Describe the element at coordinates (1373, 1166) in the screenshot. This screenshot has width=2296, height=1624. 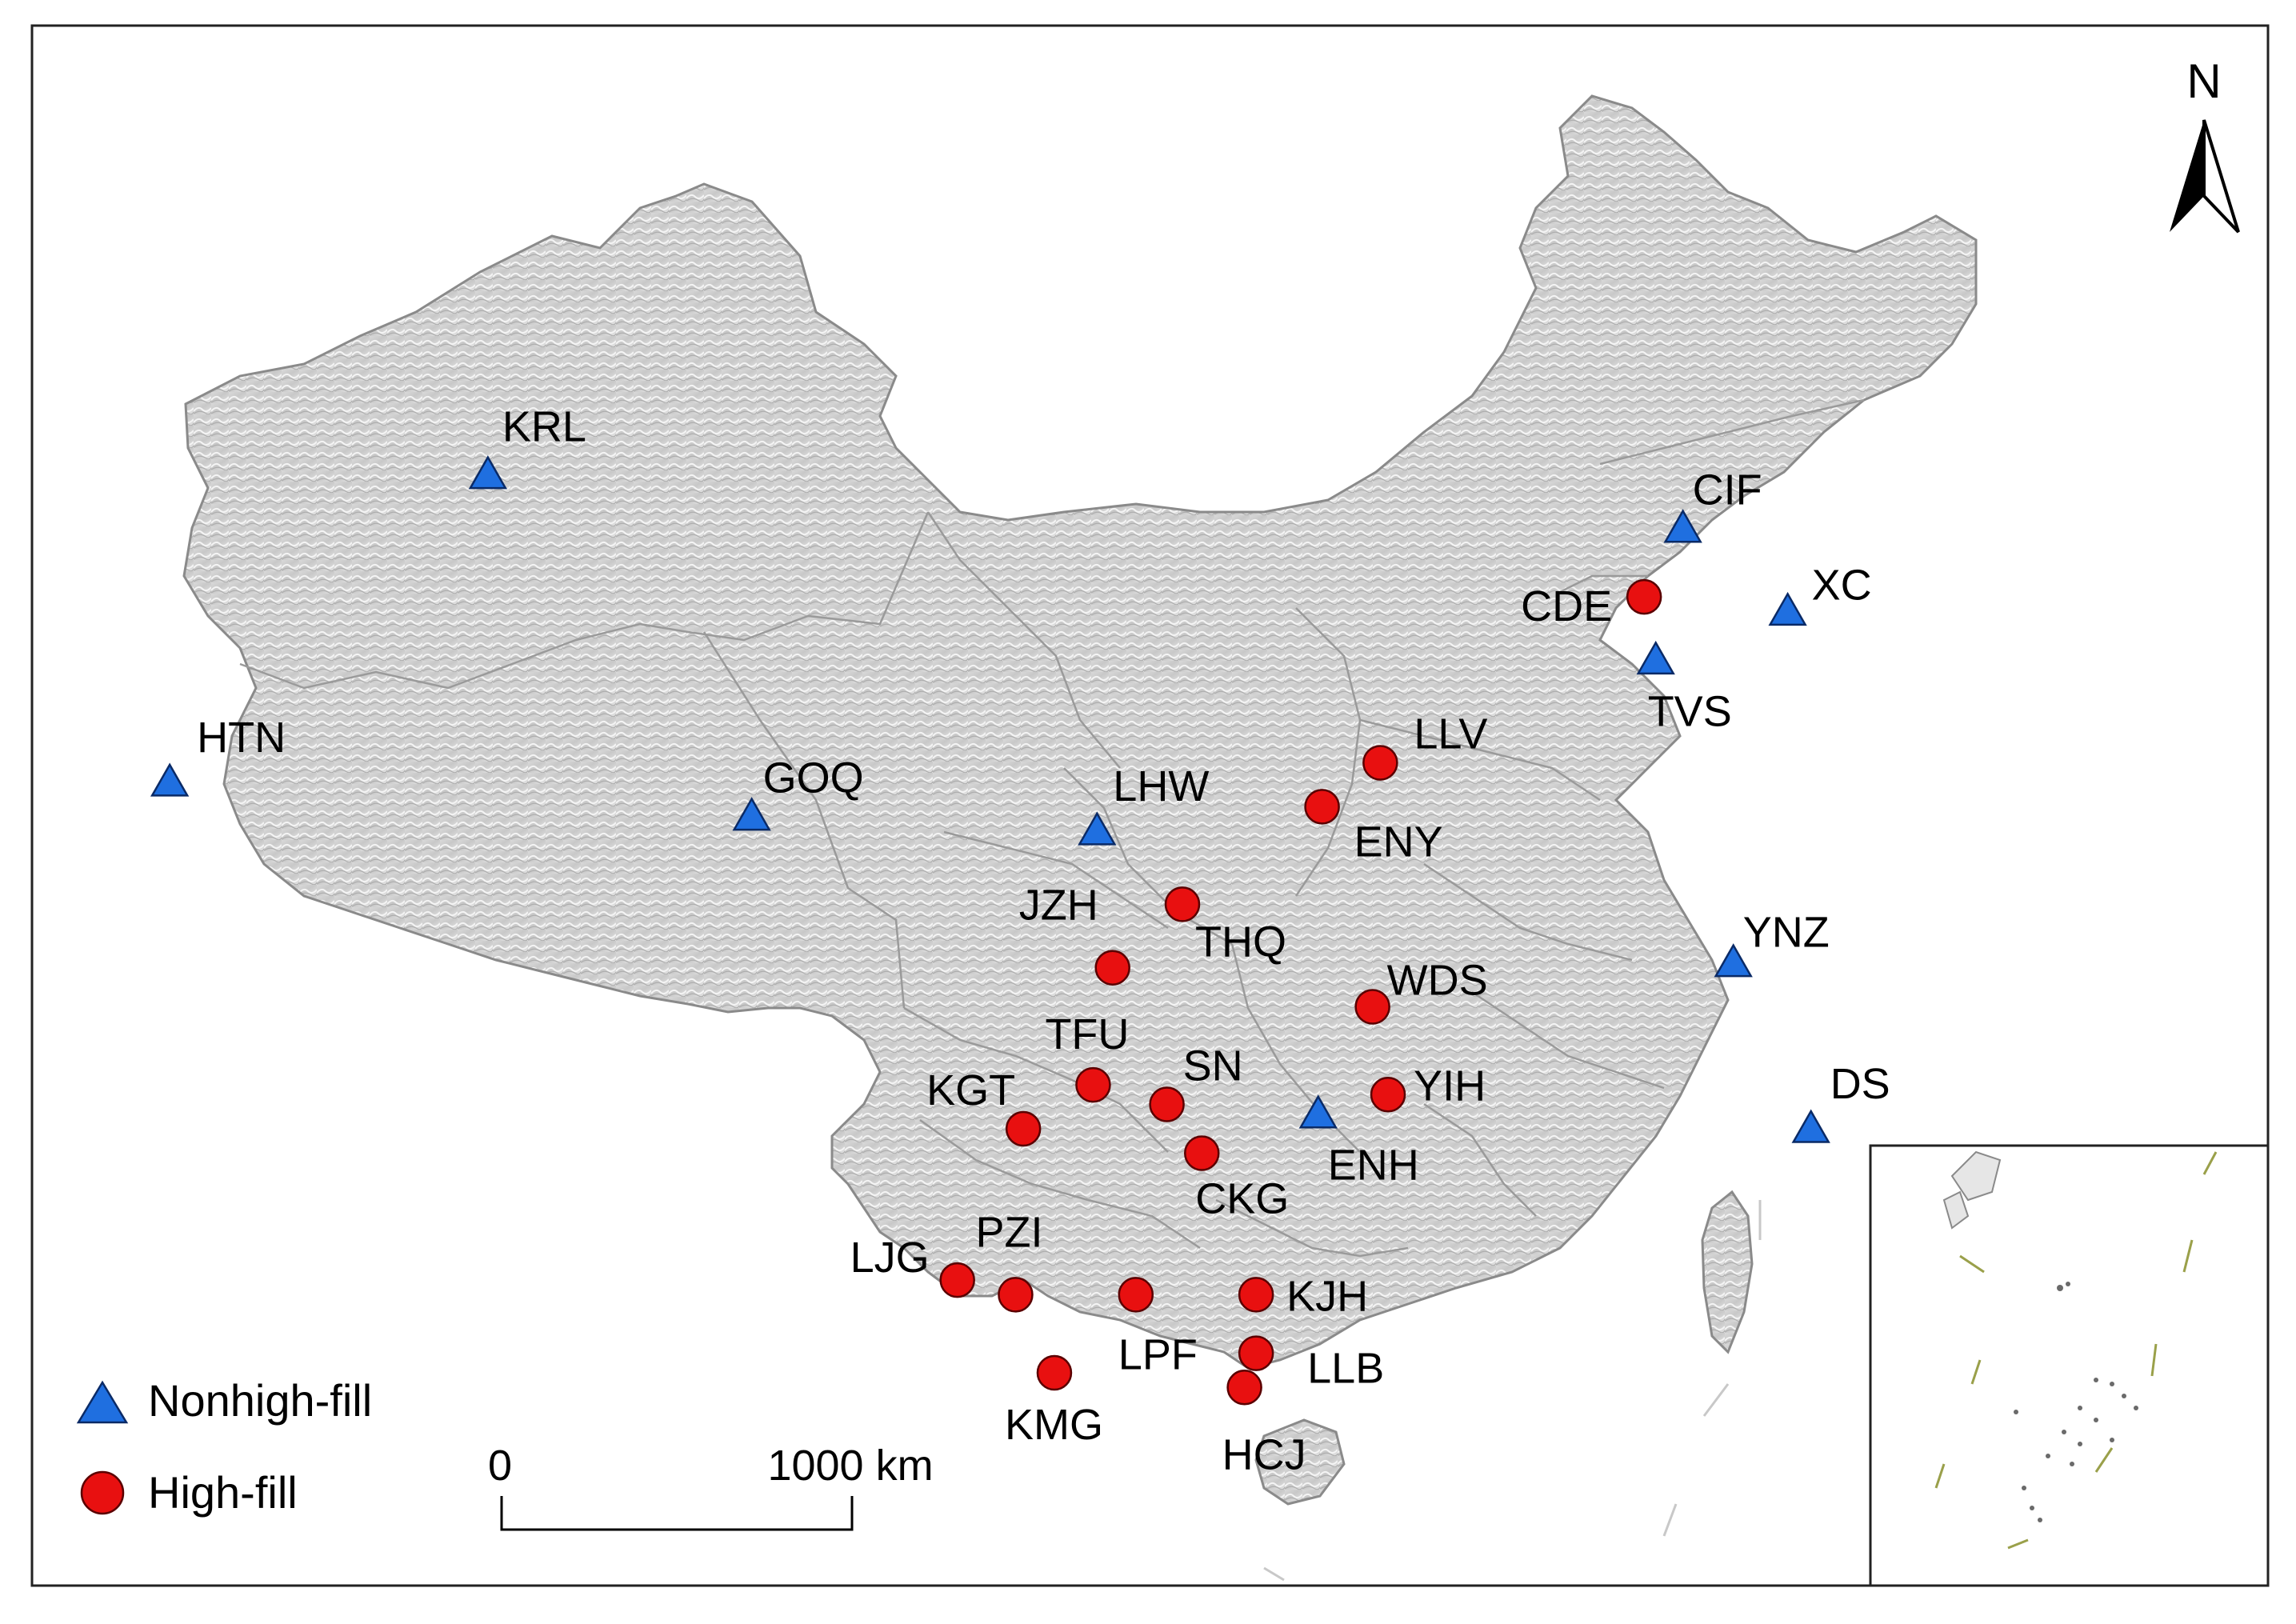
I see `site-label: ENH` at that location.